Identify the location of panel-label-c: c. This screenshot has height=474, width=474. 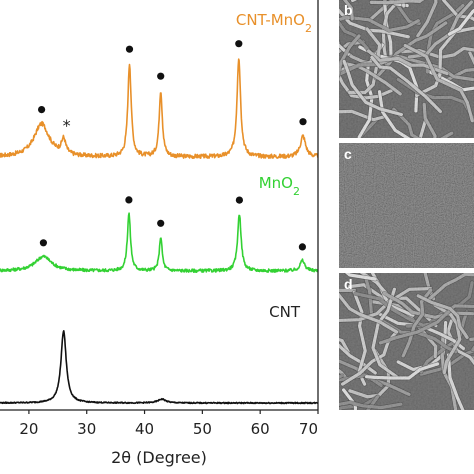
(348, 154).